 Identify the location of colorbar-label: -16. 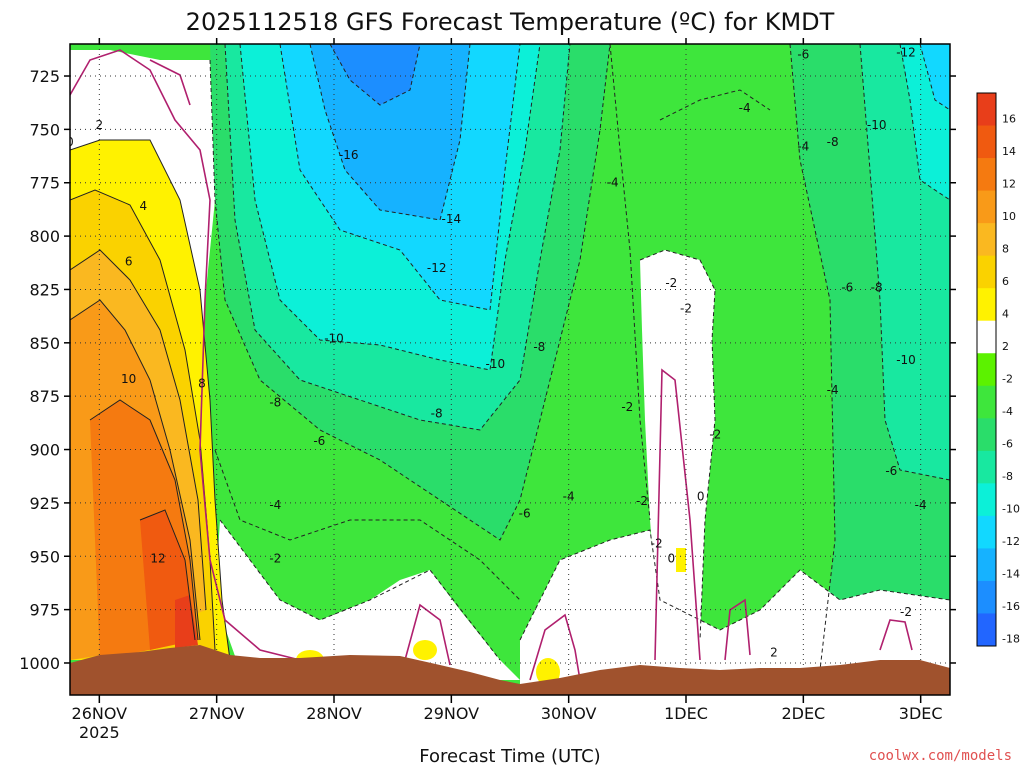
(1011, 606).